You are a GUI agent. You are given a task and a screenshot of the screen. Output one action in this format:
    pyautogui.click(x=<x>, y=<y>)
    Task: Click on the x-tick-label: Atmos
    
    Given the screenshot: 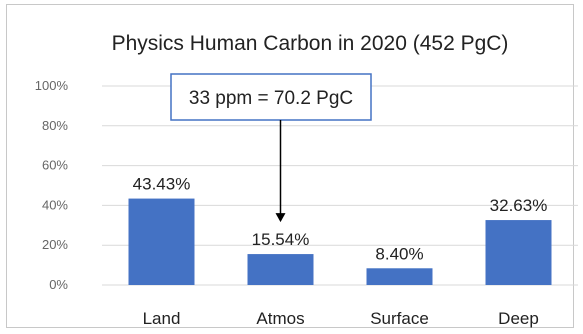 What is the action you would take?
    pyautogui.click(x=280, y=318)
    